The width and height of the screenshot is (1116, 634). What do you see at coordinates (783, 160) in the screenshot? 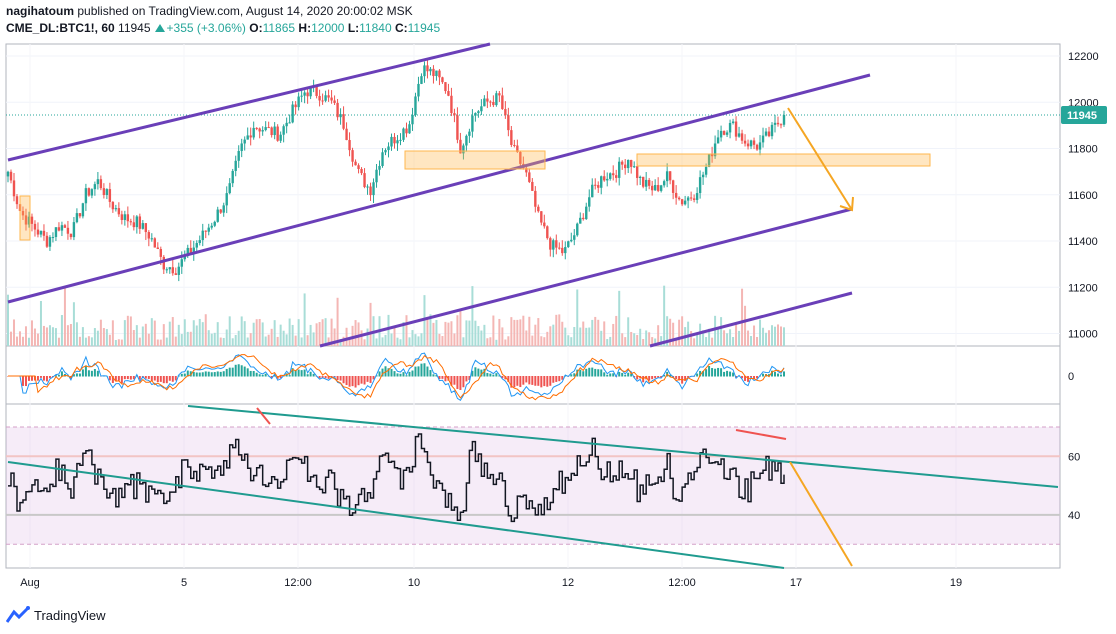
I see `support-zone` at bounding box center [783, 160].